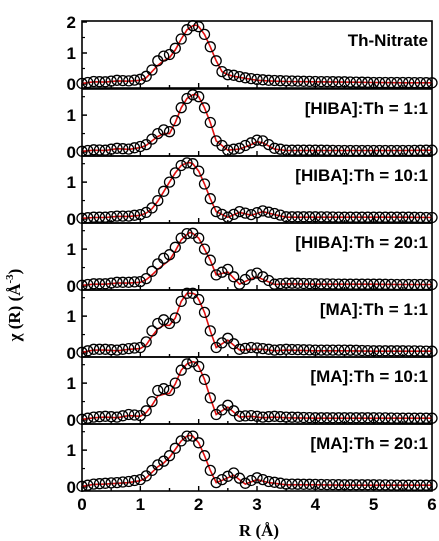  What do you see at coordinates (71, 450) in the screenshot?
I see `y-tick-label: 1` at bounding box center [71, 450].